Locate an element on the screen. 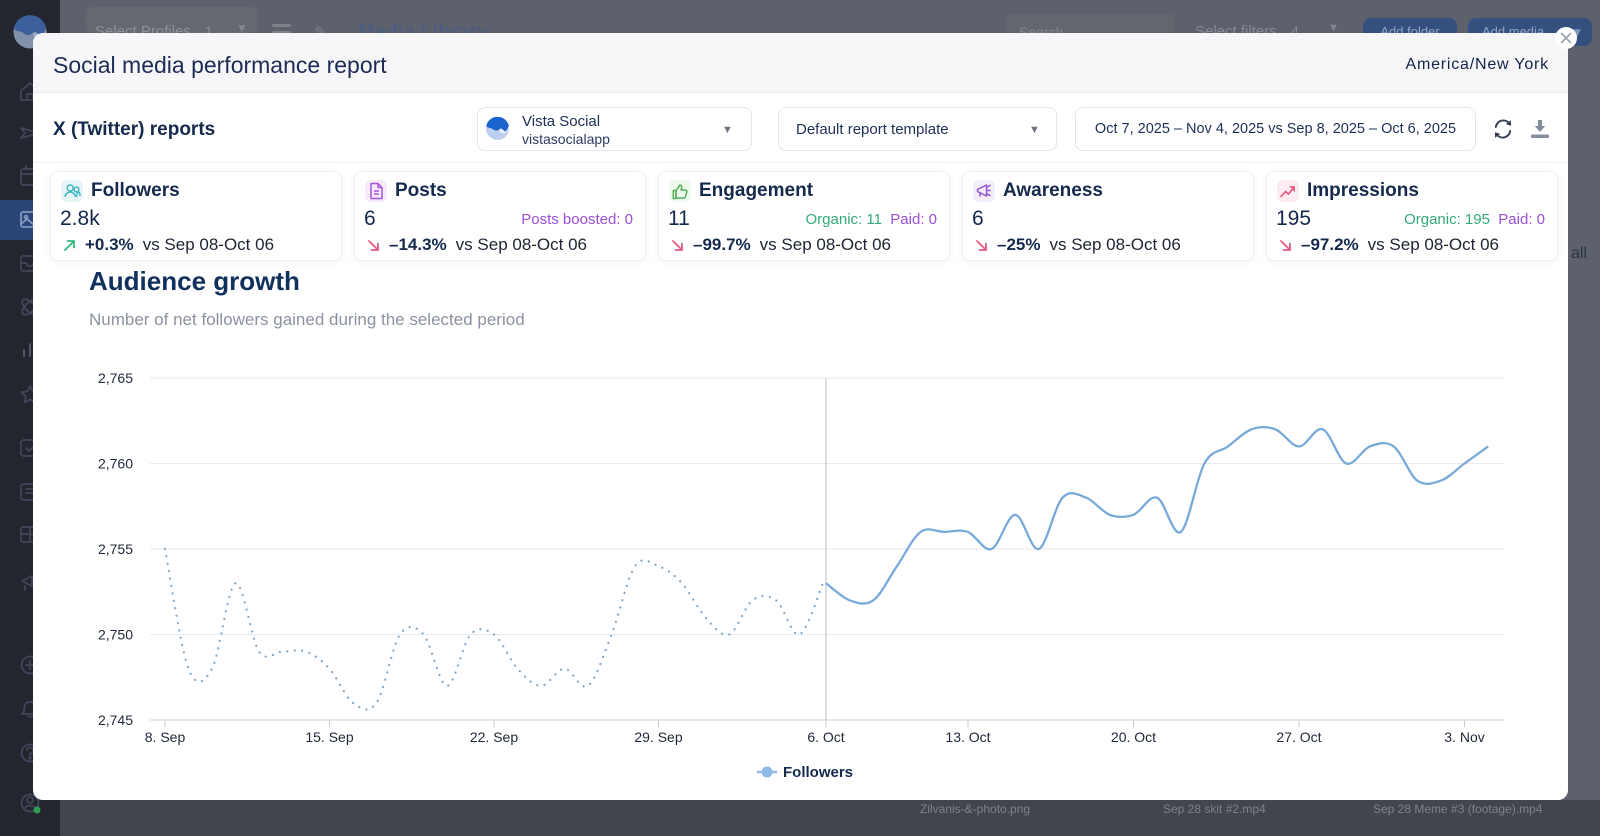 The height and width of the screenshot is (836, 1600). svg-text: 2,750 is located at coordinates (115, 635).